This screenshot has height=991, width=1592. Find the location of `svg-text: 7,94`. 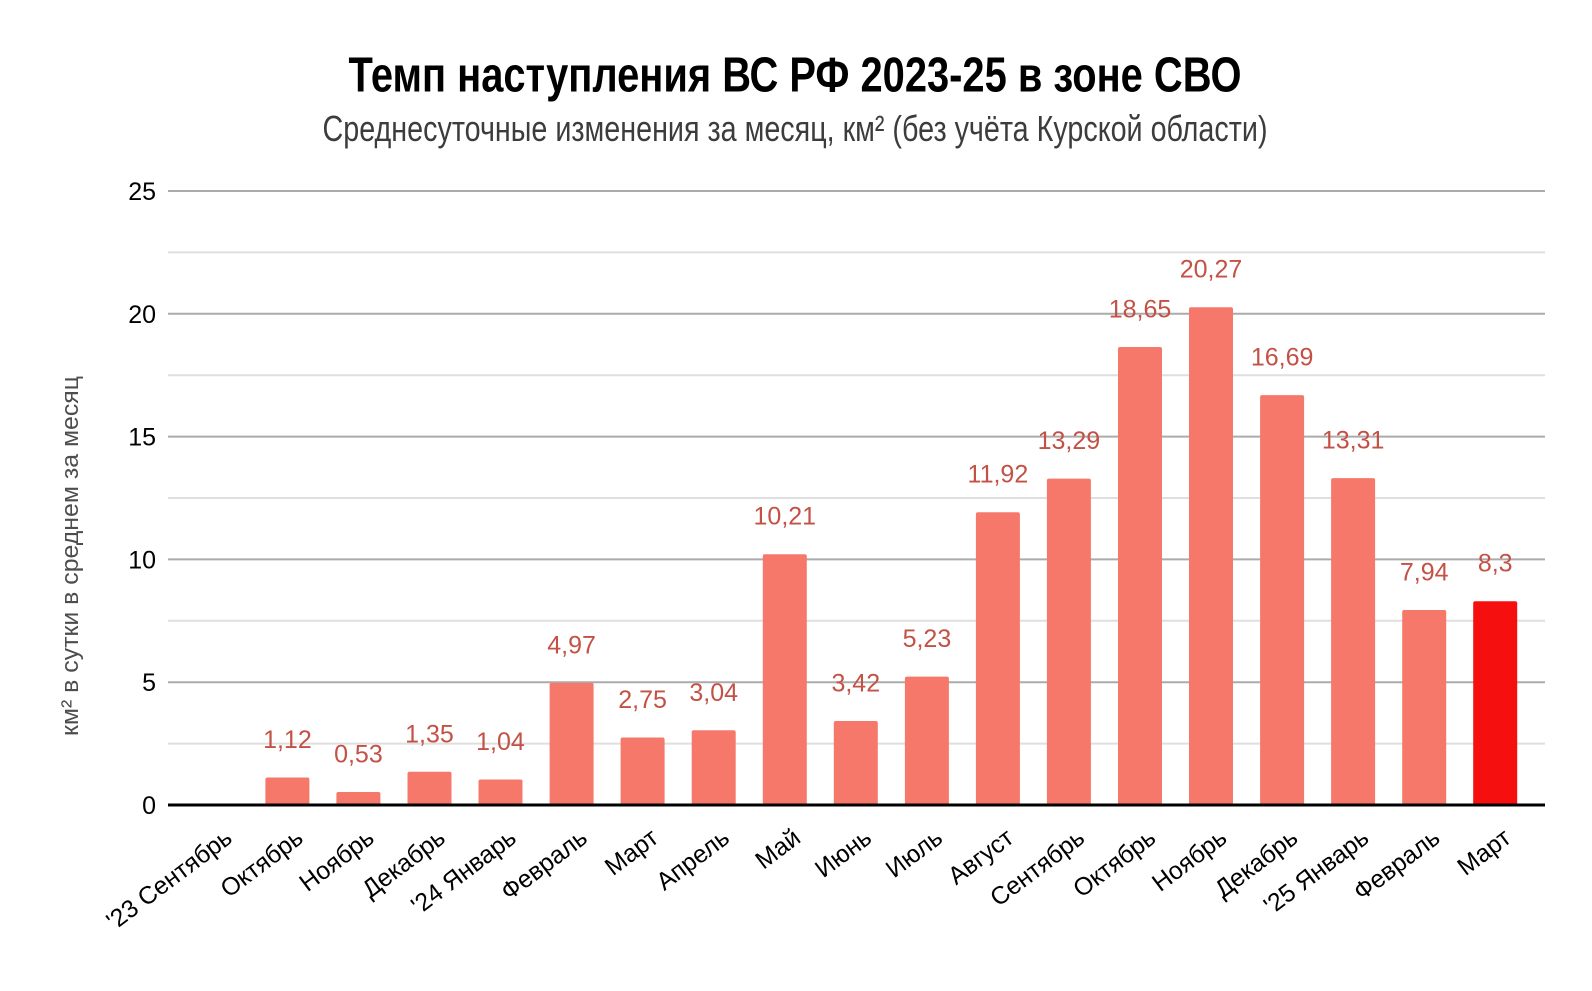

svg-text: 7,94 is located at coordinates (1424, 573).